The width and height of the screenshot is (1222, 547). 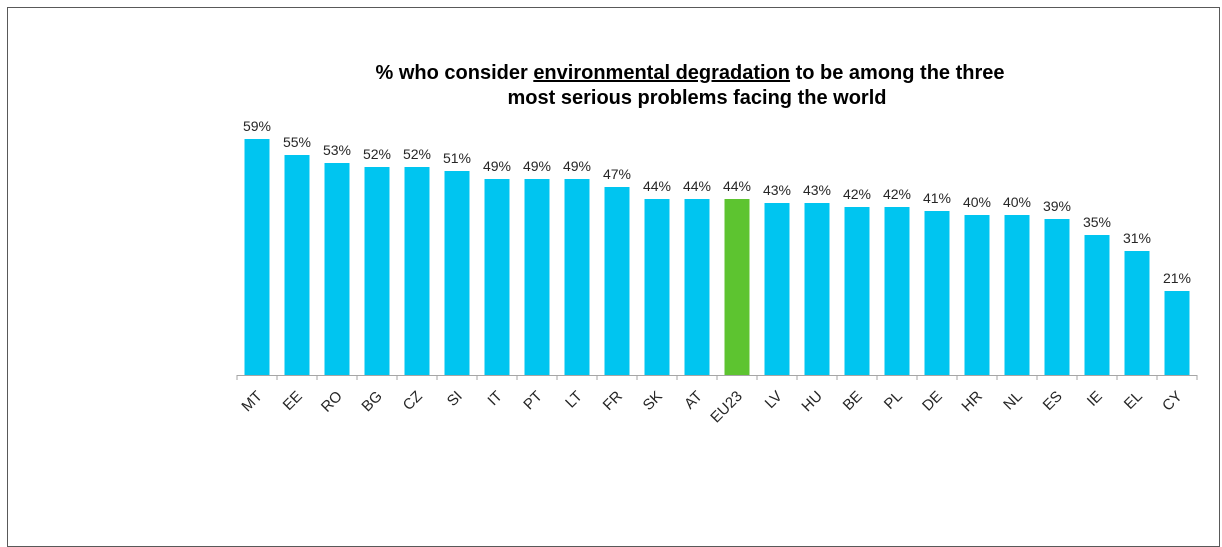 What do you see at coordinates (537, 166) in the screenshot?
I see `data-label-pt: 49%` at bounding box center [537, 166].